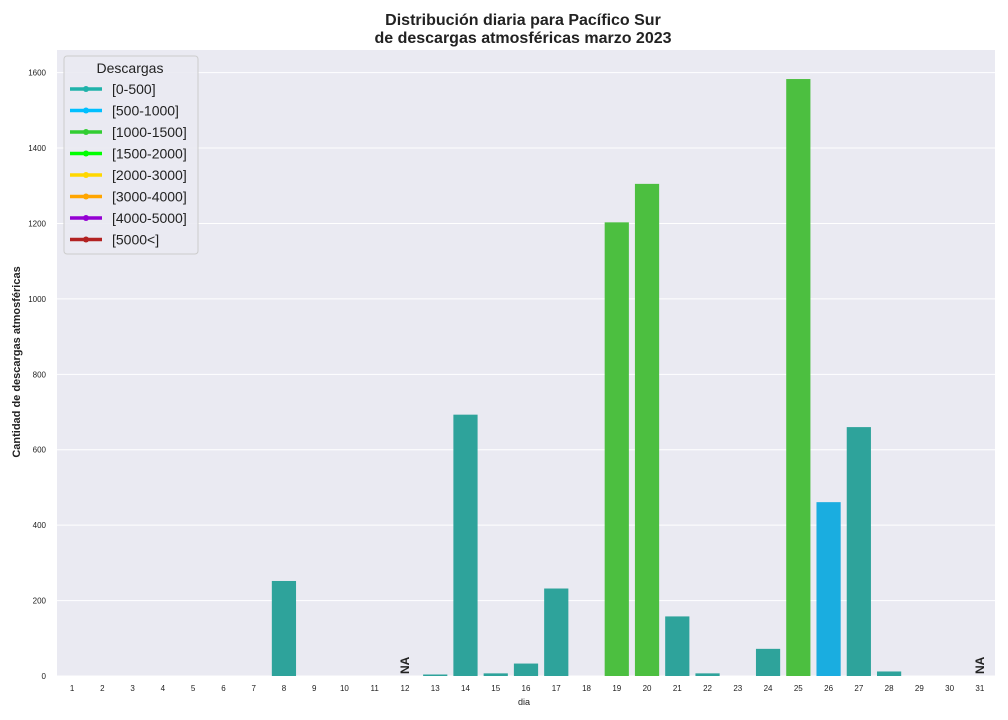 The width and height of the screenshot is (1008, 720). What do you see at coordinates (707, 688) in the screenshot?
I see `x-tick-label-22: 22` at bounding box center [707, 688].